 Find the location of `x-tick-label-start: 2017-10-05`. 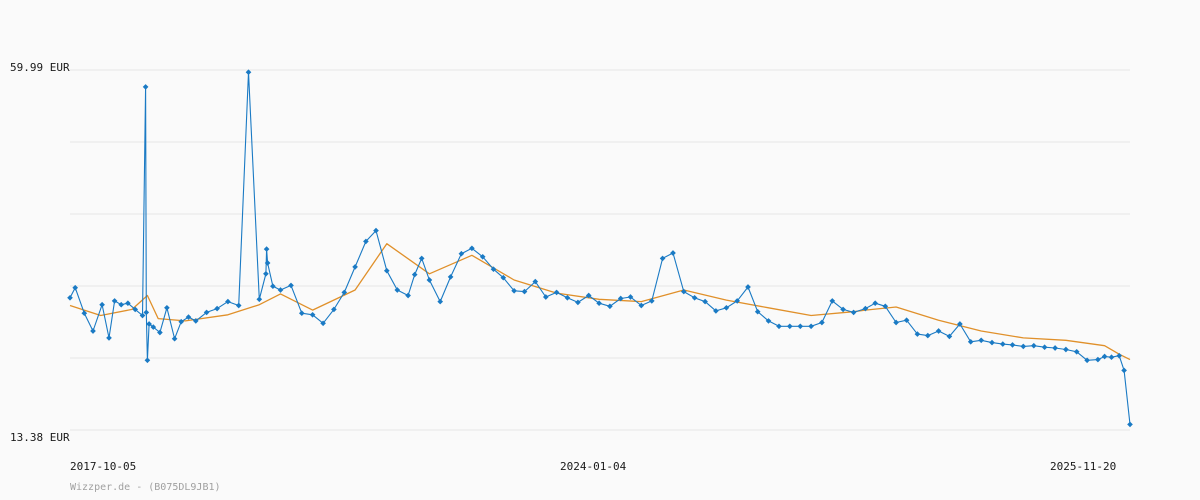

x-tick-label-start: 2017-10-05 is located at coordinates (103, 466).